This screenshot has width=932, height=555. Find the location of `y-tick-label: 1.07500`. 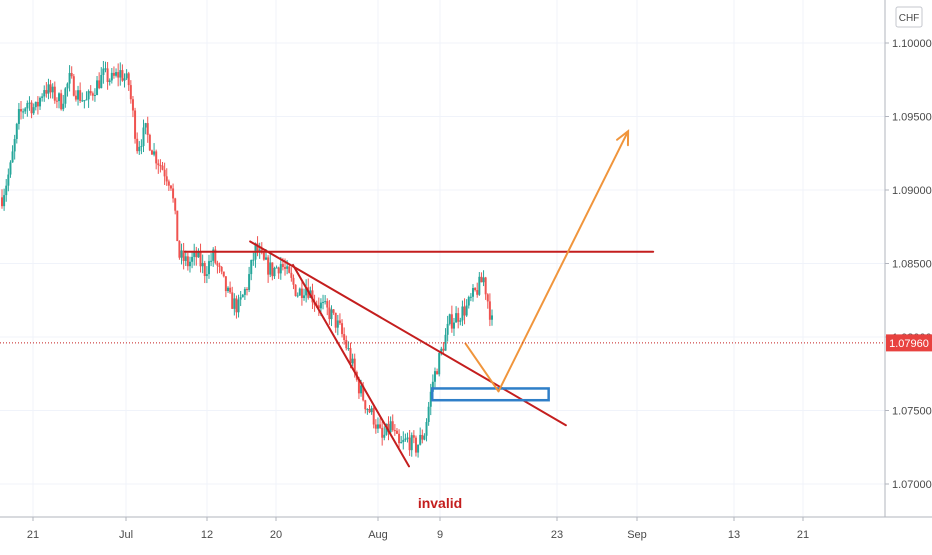

y-tick-label: 1.07500 is located at coordinates (912, 412).